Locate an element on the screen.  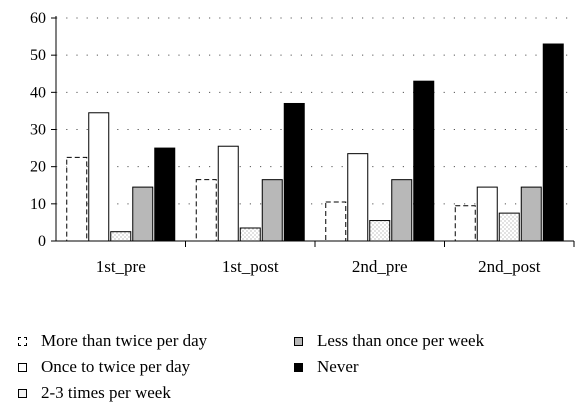
legend-swatch-dashed is located at coordinates (22, 341).